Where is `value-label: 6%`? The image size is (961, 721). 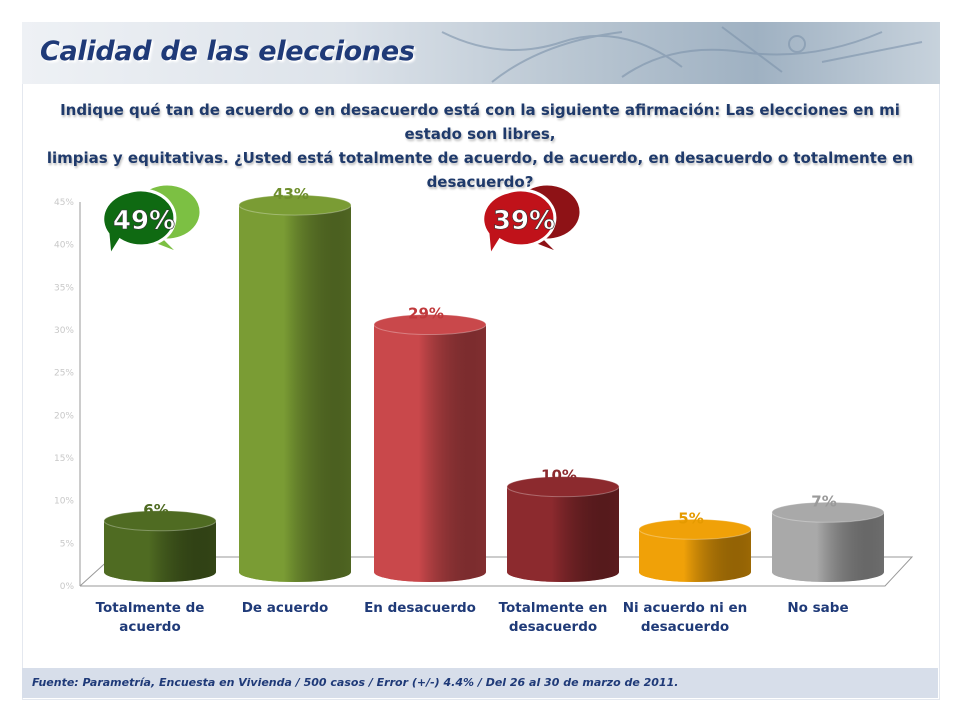
value-label: 6% is located at coordinates (155, 510).